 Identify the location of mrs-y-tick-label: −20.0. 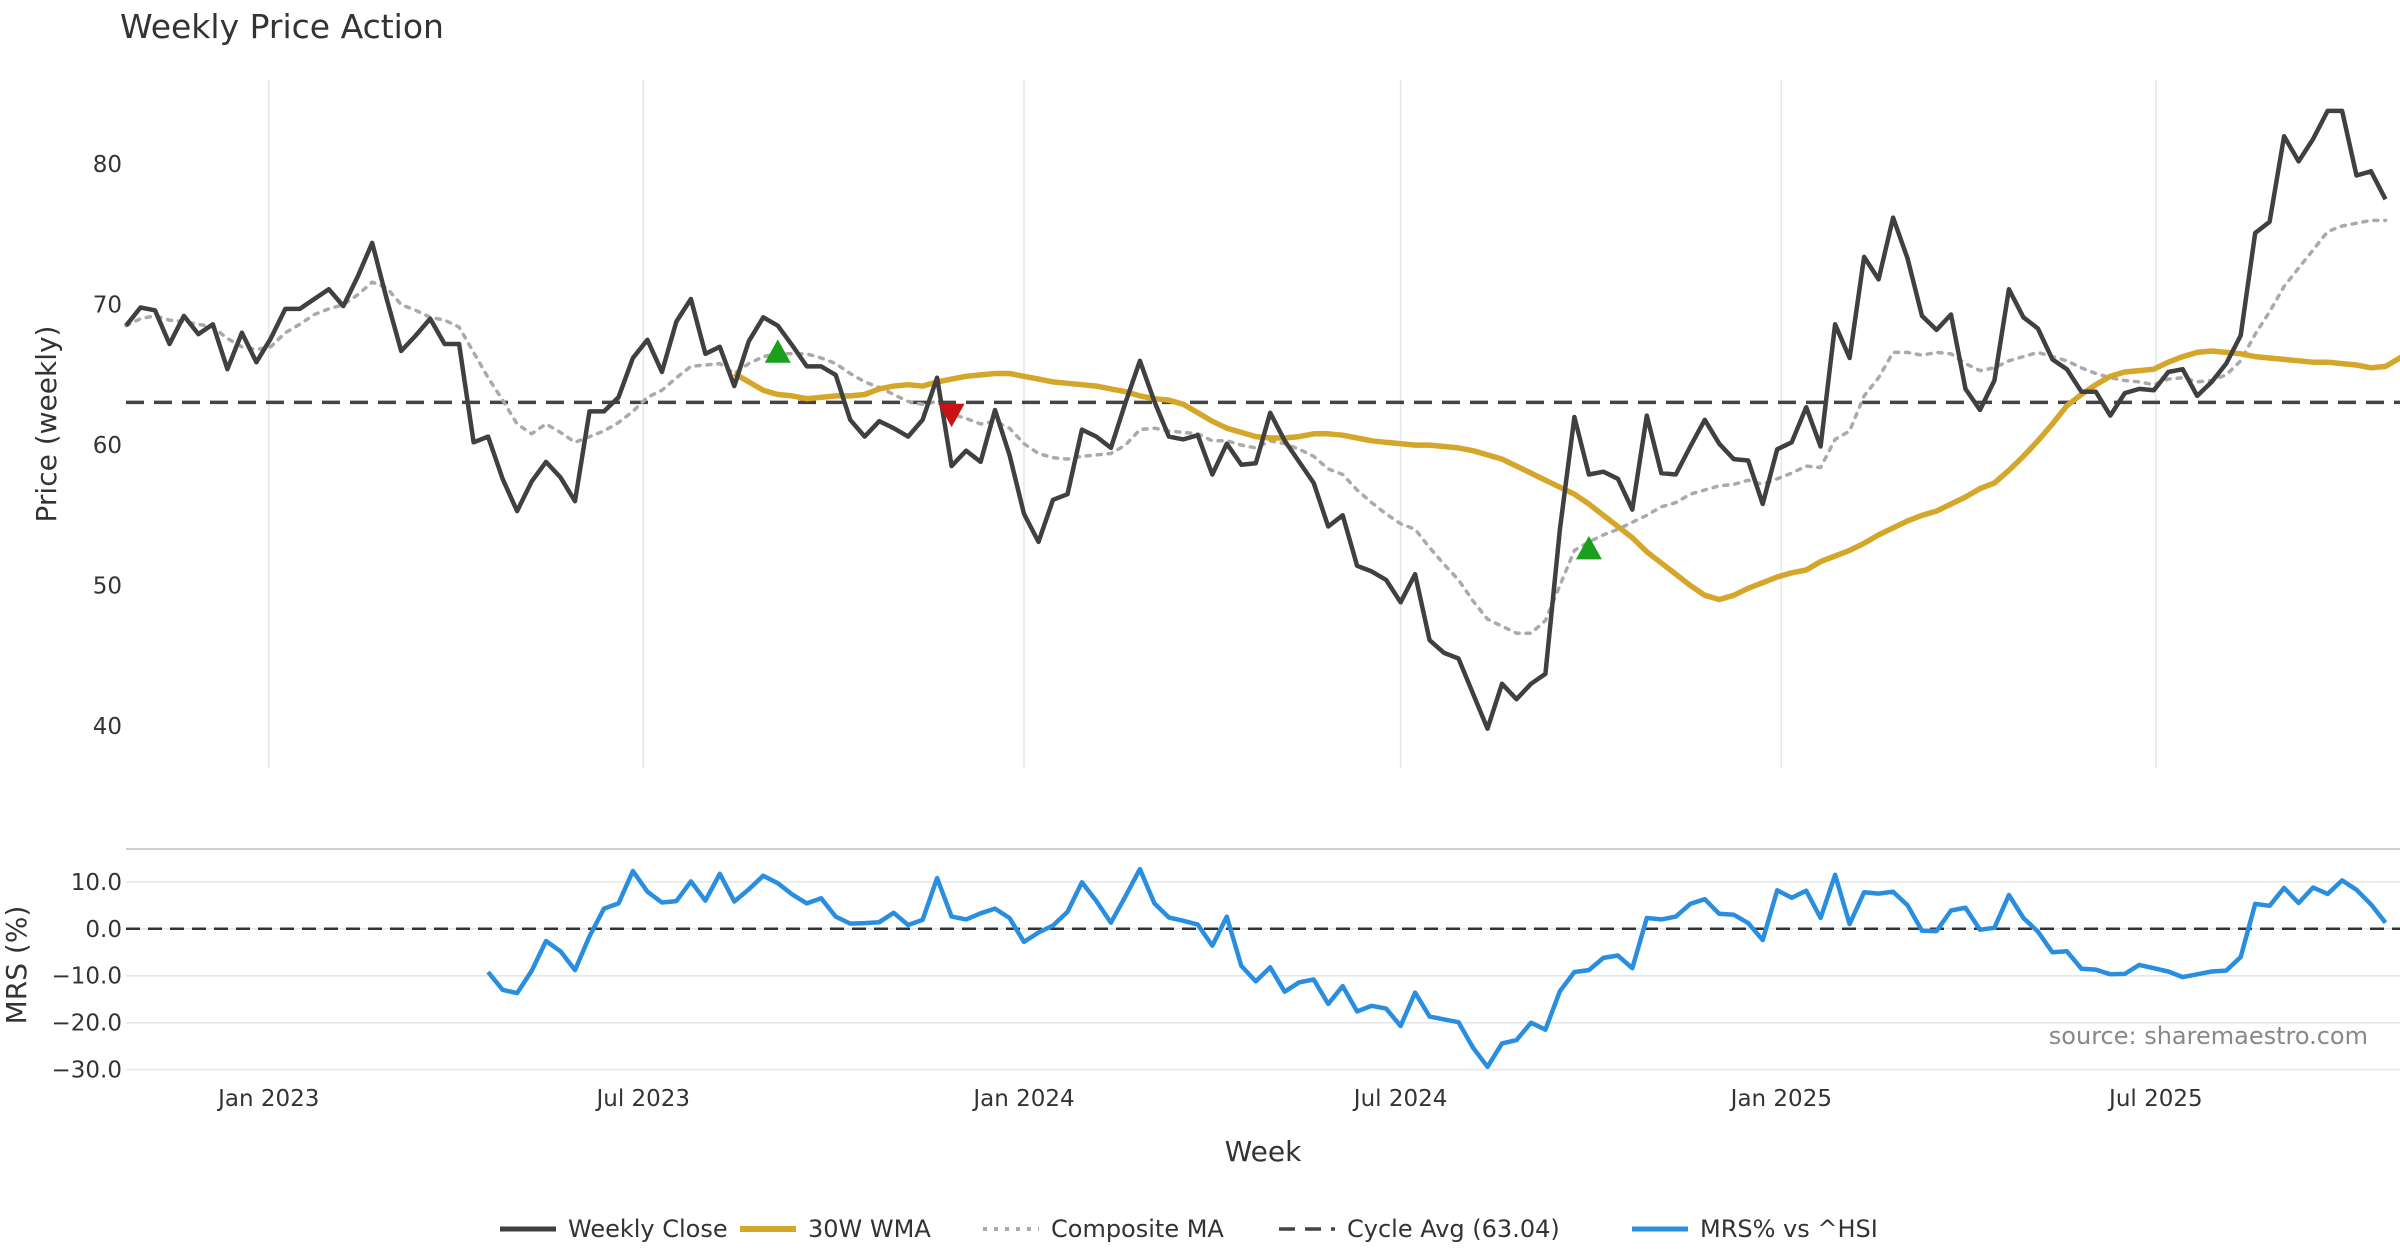
(87, 1024).